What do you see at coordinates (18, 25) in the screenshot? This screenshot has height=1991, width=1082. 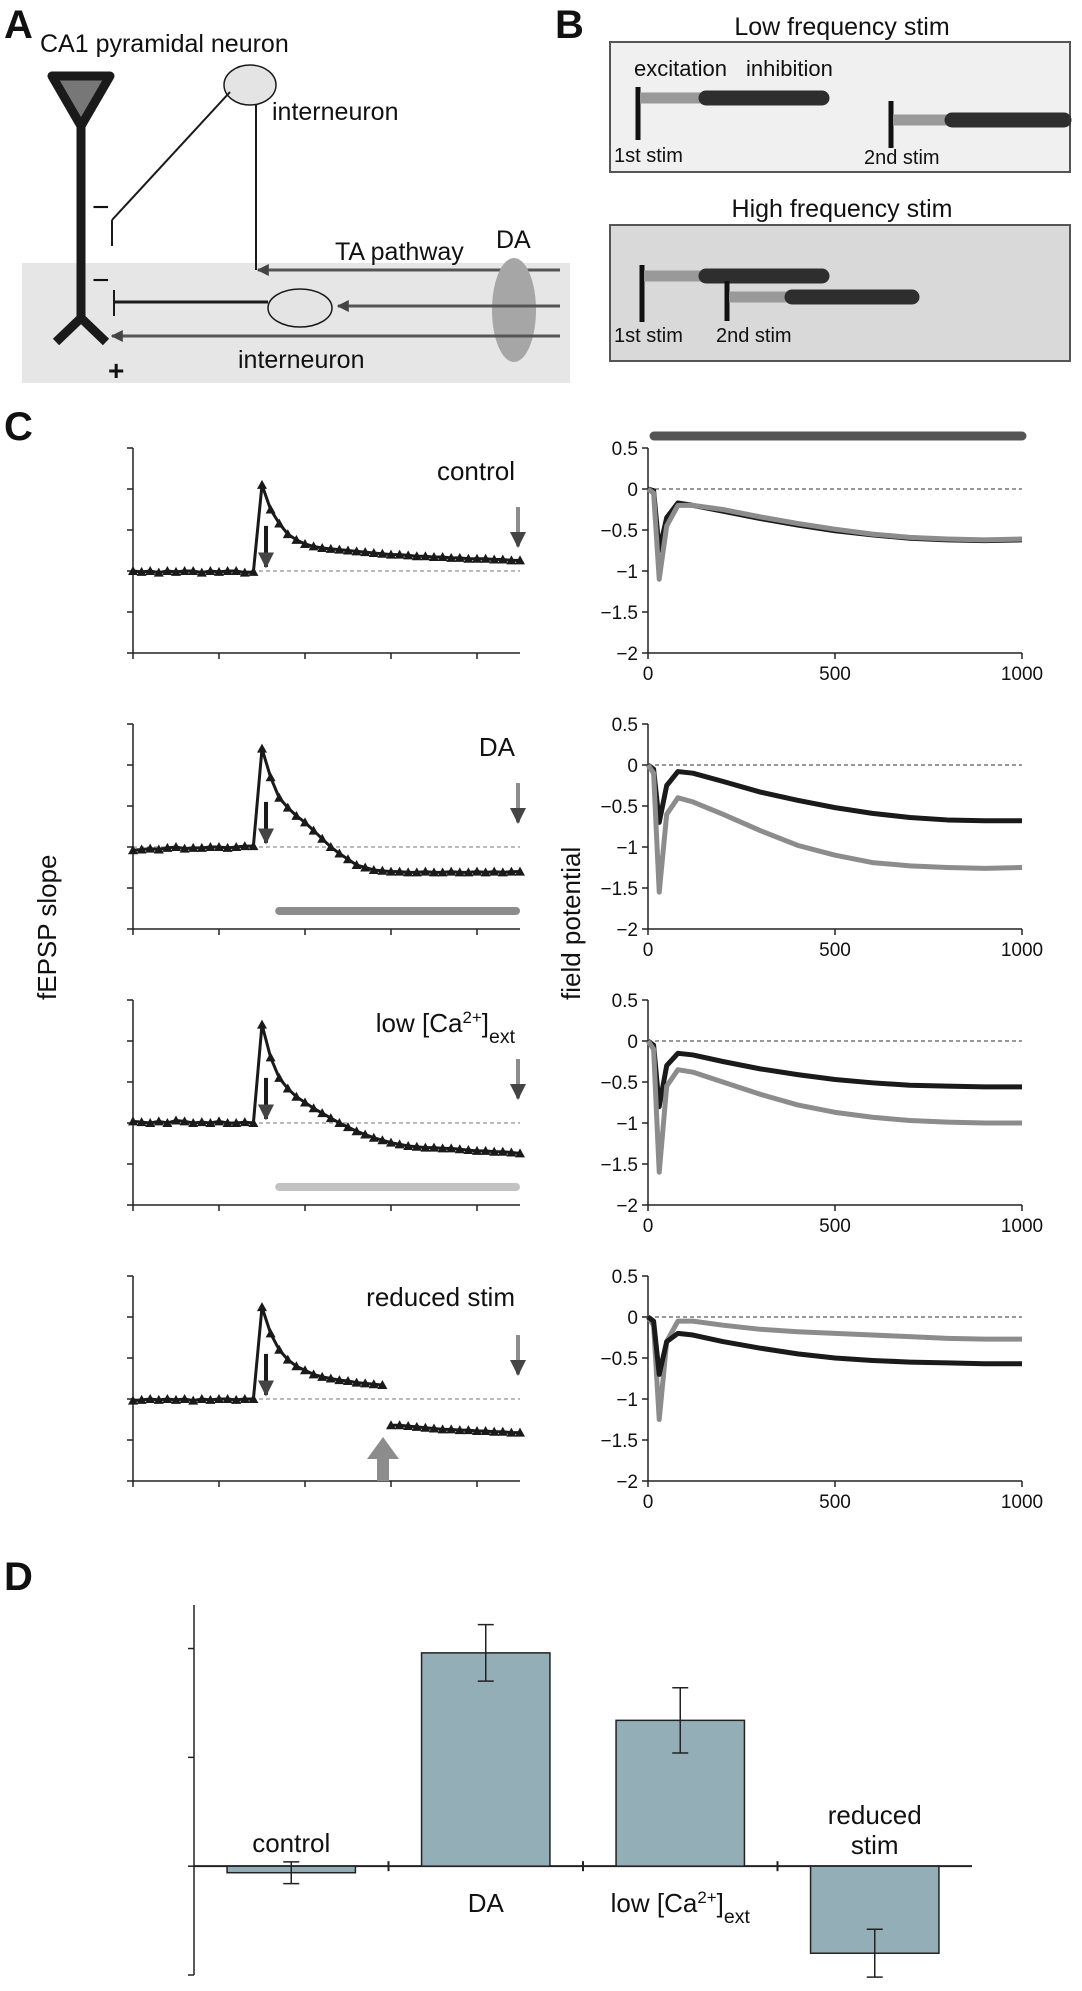 I see `panel-a-letter: A` at bounding box center [18, 25].